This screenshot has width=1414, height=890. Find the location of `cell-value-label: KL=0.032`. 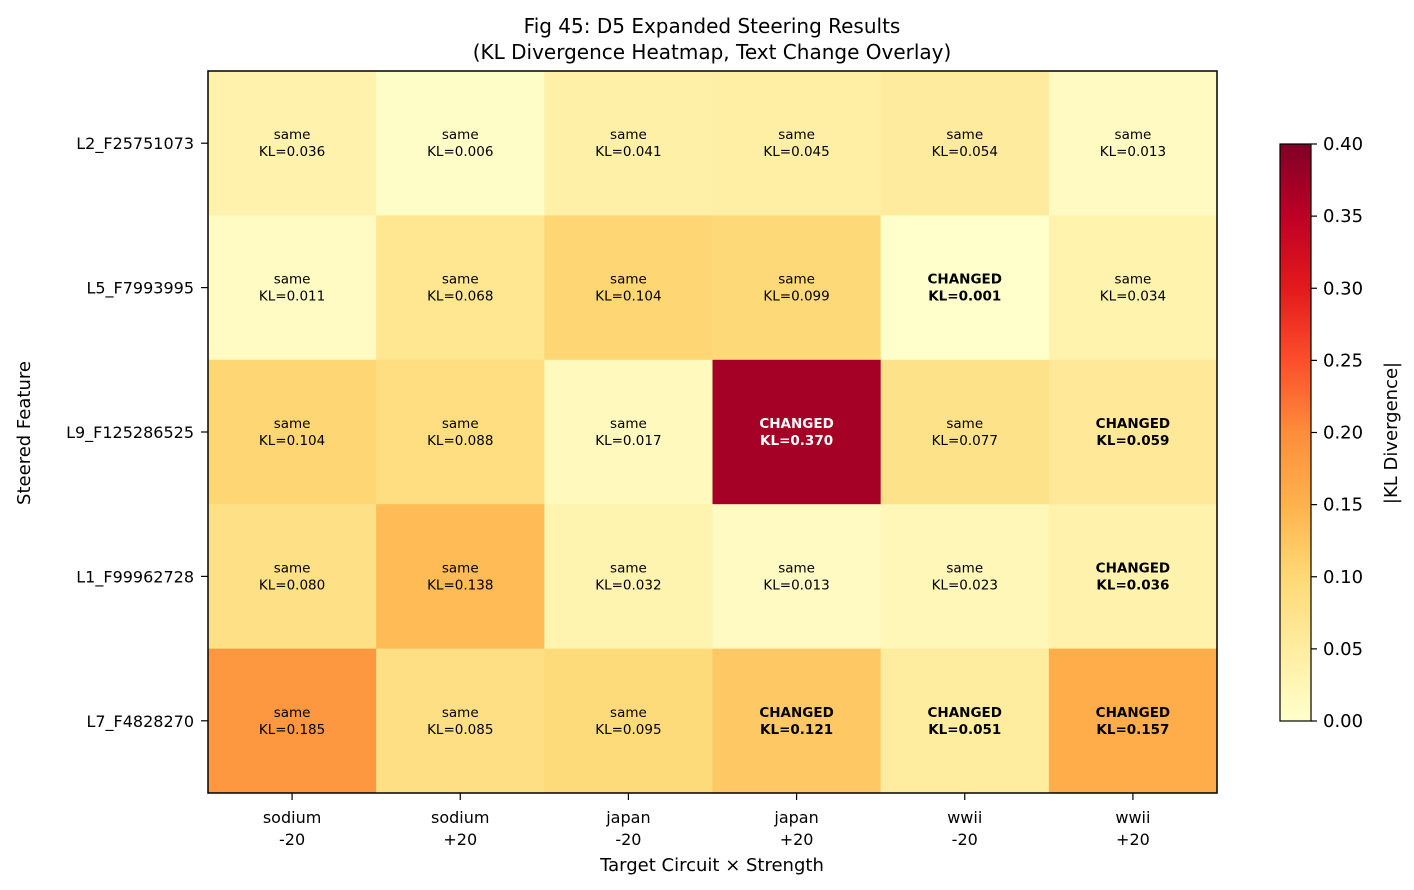

cell-value-label: KL=0.032 is located at coordinates (628, 585).